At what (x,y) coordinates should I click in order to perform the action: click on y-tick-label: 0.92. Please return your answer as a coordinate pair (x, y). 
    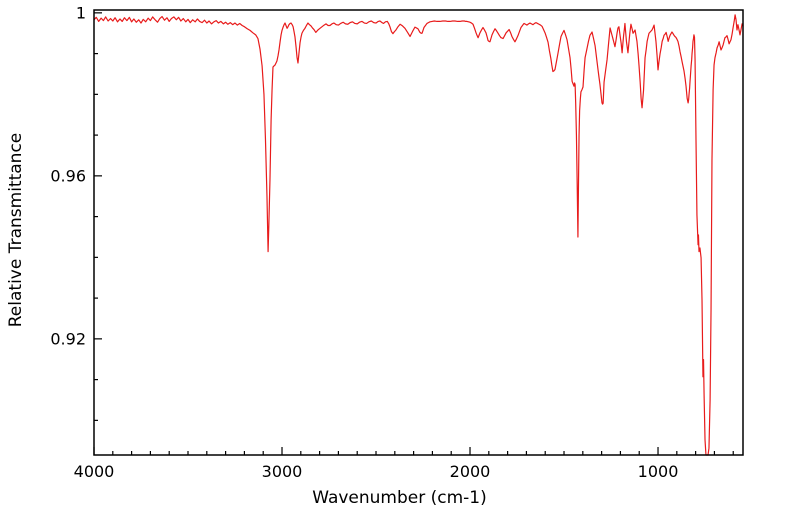
    Looking at the image, I should click on (68, 338).